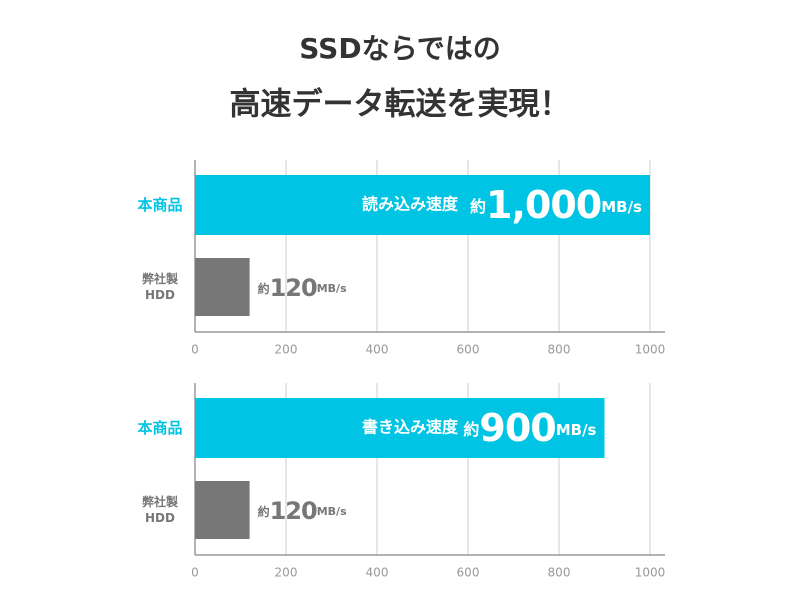 Image resolution: width=800 pixels, height=600 pixels. I want to click on text-part: 1,000, so click(543, 205).